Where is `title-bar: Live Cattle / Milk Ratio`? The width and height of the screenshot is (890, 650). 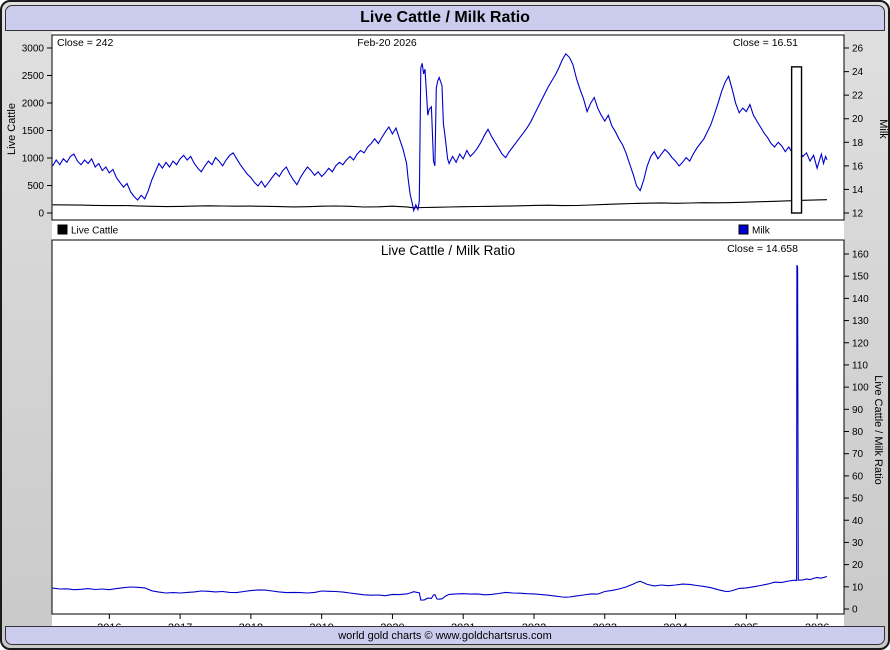 title-bar: Live Cattle / Milk Ratio is located at coordinates (445, 18).